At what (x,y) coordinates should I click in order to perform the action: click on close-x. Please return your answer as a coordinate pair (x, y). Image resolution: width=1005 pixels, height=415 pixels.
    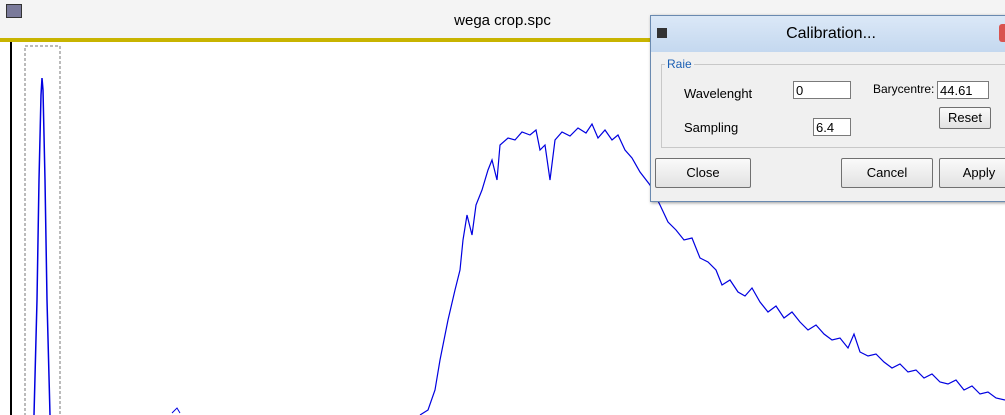
    Looking at the image, I should click on (1002, 33).